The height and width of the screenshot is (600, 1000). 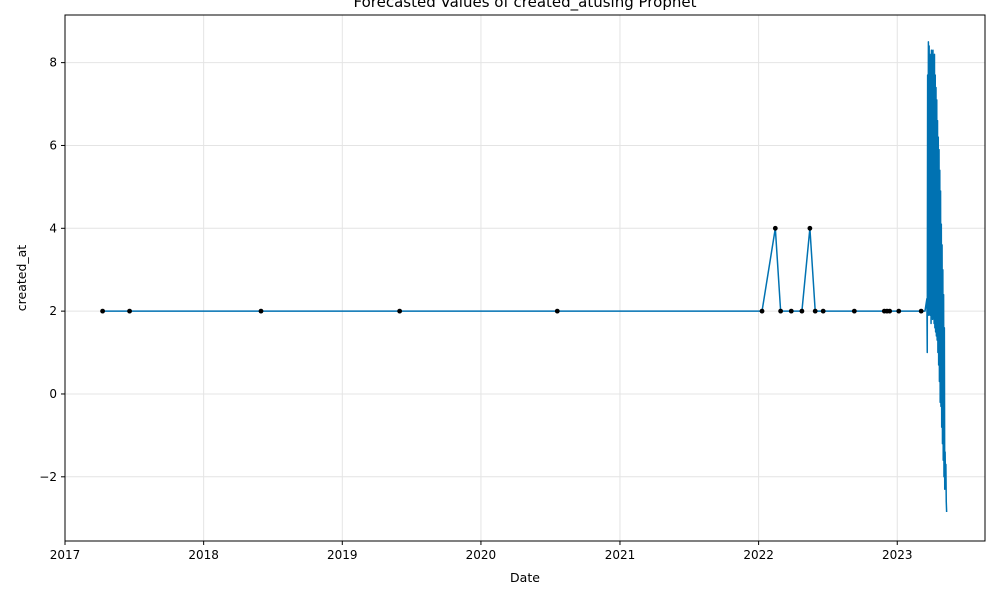 I want to click on x-tick-label: 2017, so click(x=65, y=555).